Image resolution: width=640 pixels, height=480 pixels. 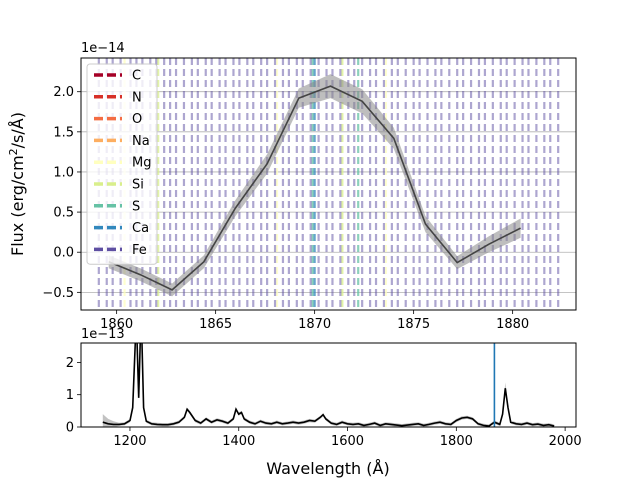 I want to click on overview-line, so click(x=328, y=385).